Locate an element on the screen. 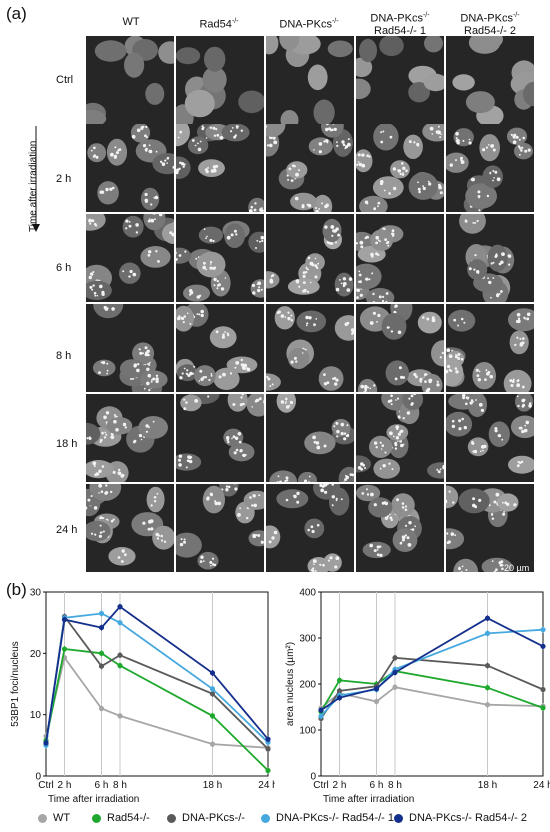 Image resolution: width=550 pixels, height=832 pixels. scale-bar is located at coordinates (518, 575).